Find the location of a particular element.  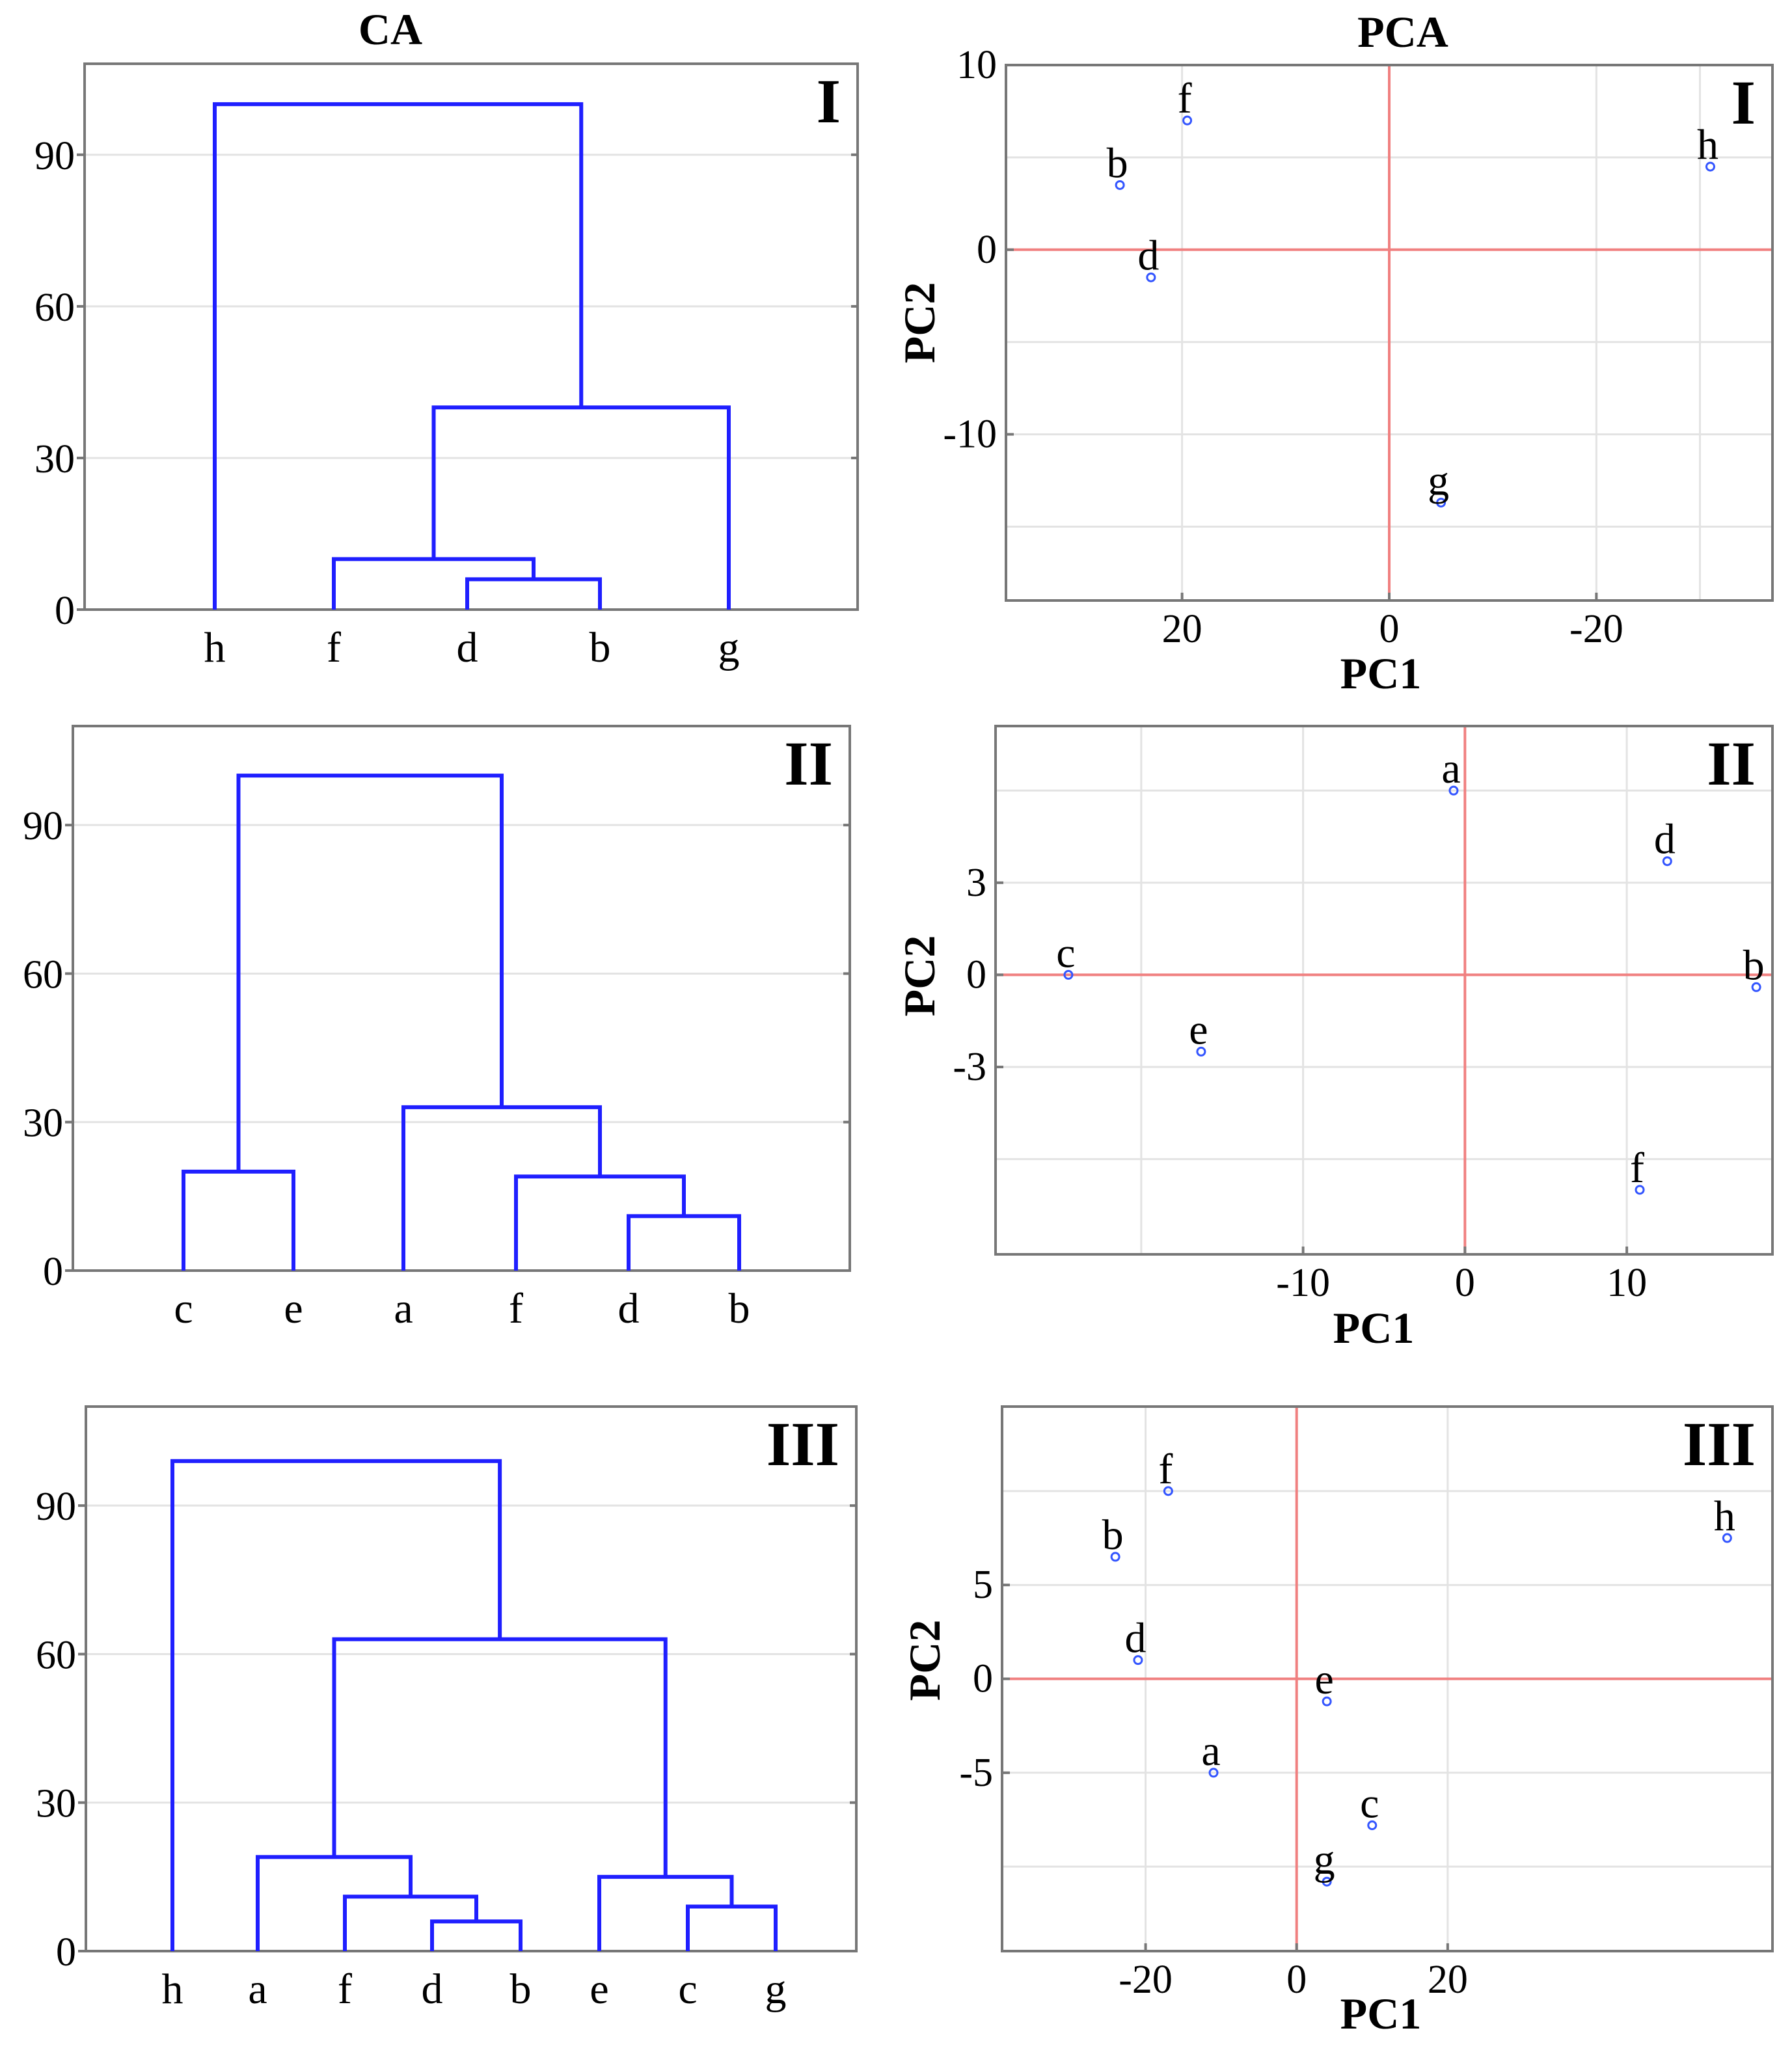

pca-iii-point-e is located at coordinates (1327, 1701).